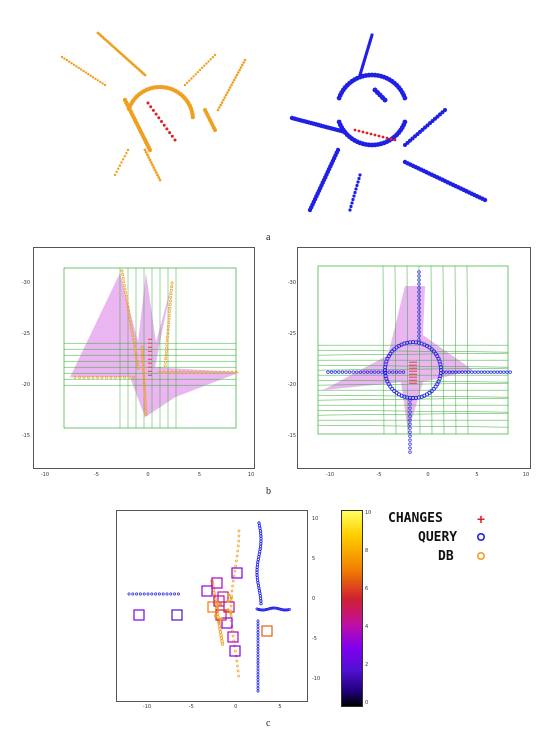 Image resolution: width=543 pixels, height=738 pixels. Describe the element at coordinates (315, 519) in the screenshot. I see `c-y-tick: 10` at that location.